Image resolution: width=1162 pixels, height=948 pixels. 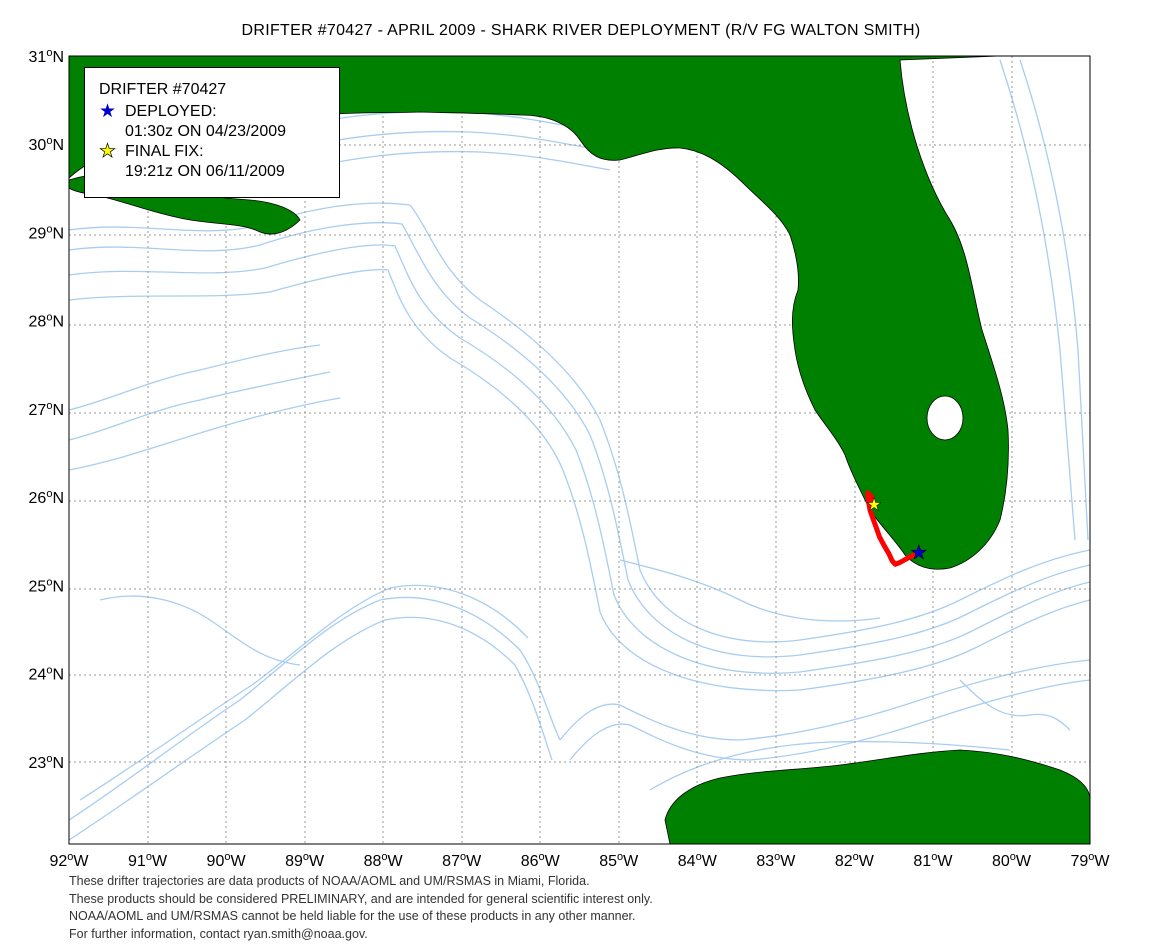 I want to click on legend-deployed-label: DEPLOYED:, so click(x=171, y=111).